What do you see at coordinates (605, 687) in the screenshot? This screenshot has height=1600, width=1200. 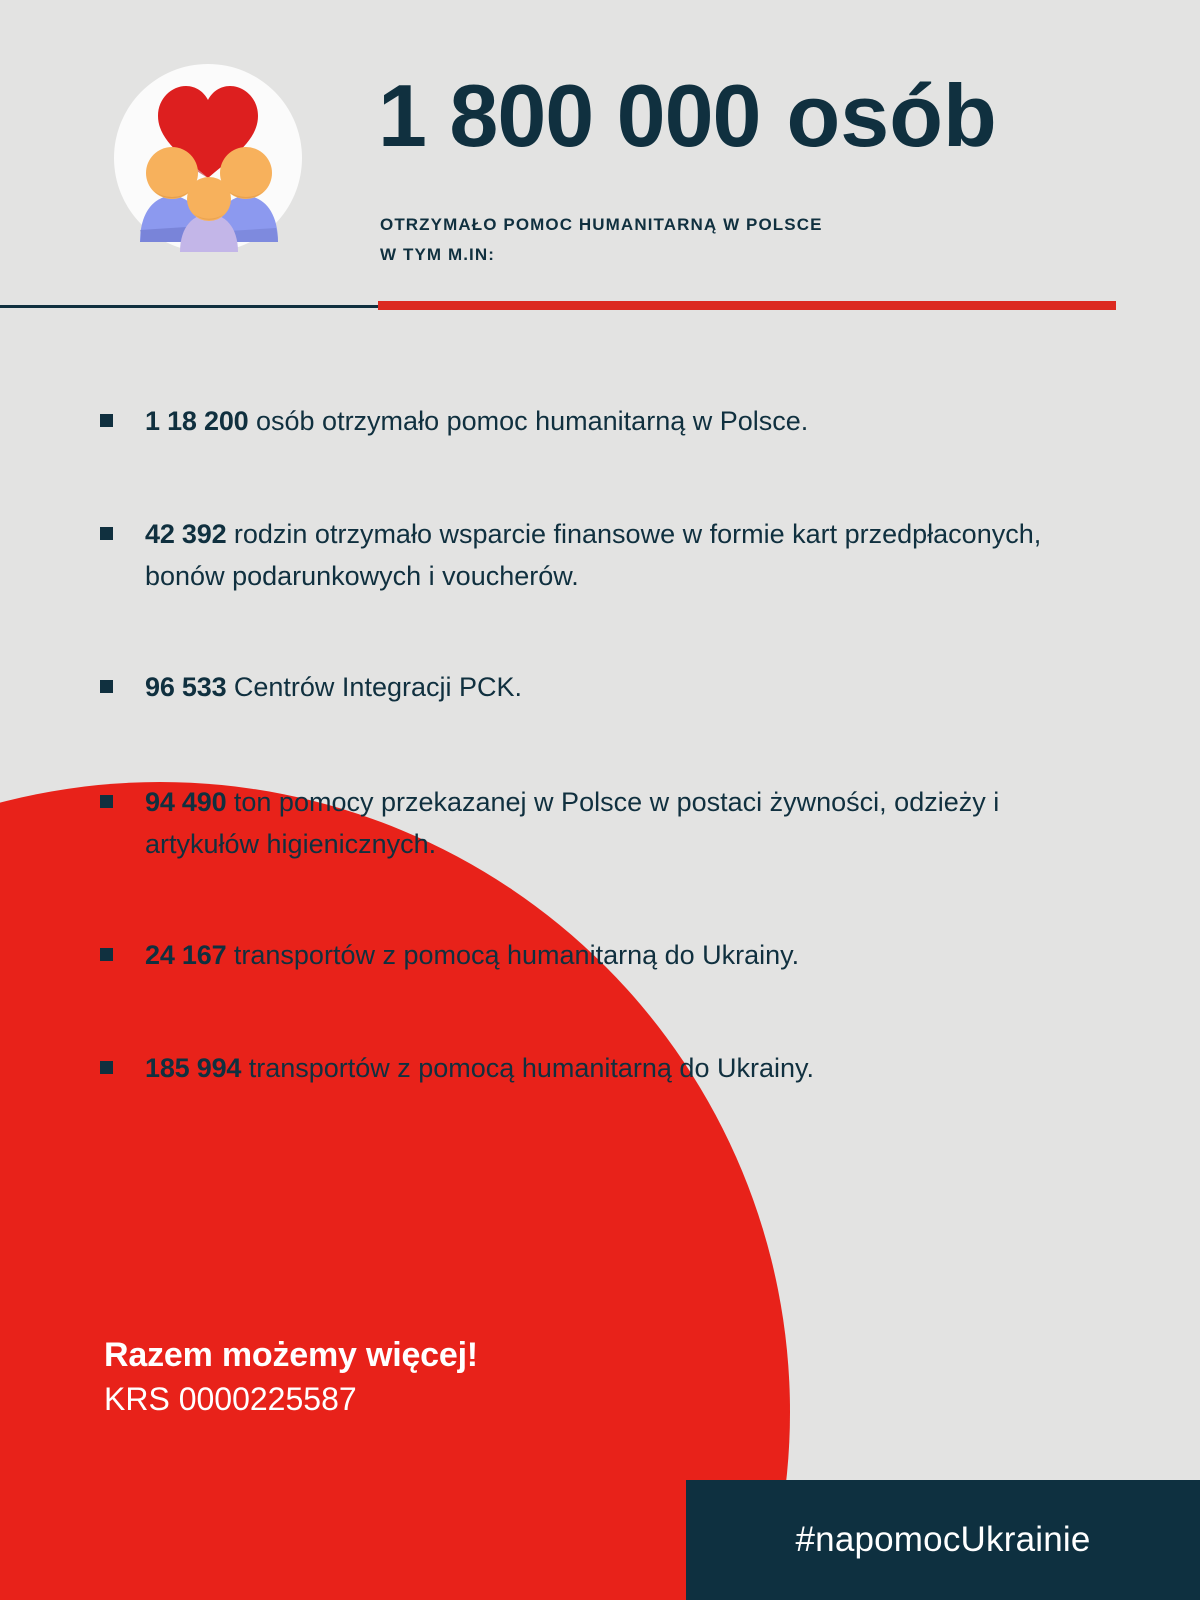 I see `list-item: 96 533 Centrów Integracji PCK.` at bounding box center [605, 687].